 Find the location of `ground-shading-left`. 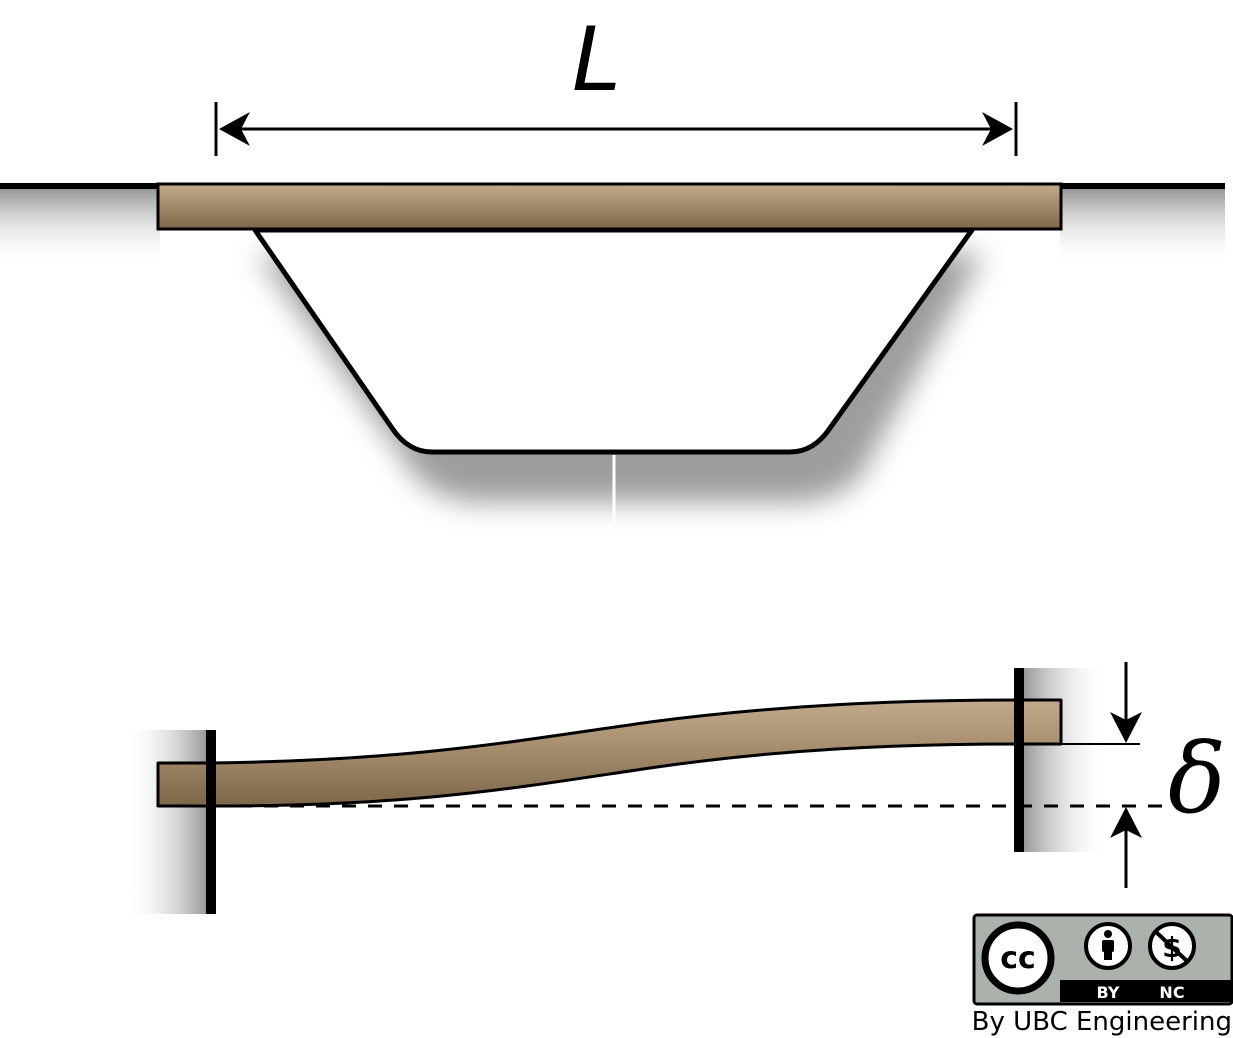

ground-shading-left is located at coordinates (80, 226).